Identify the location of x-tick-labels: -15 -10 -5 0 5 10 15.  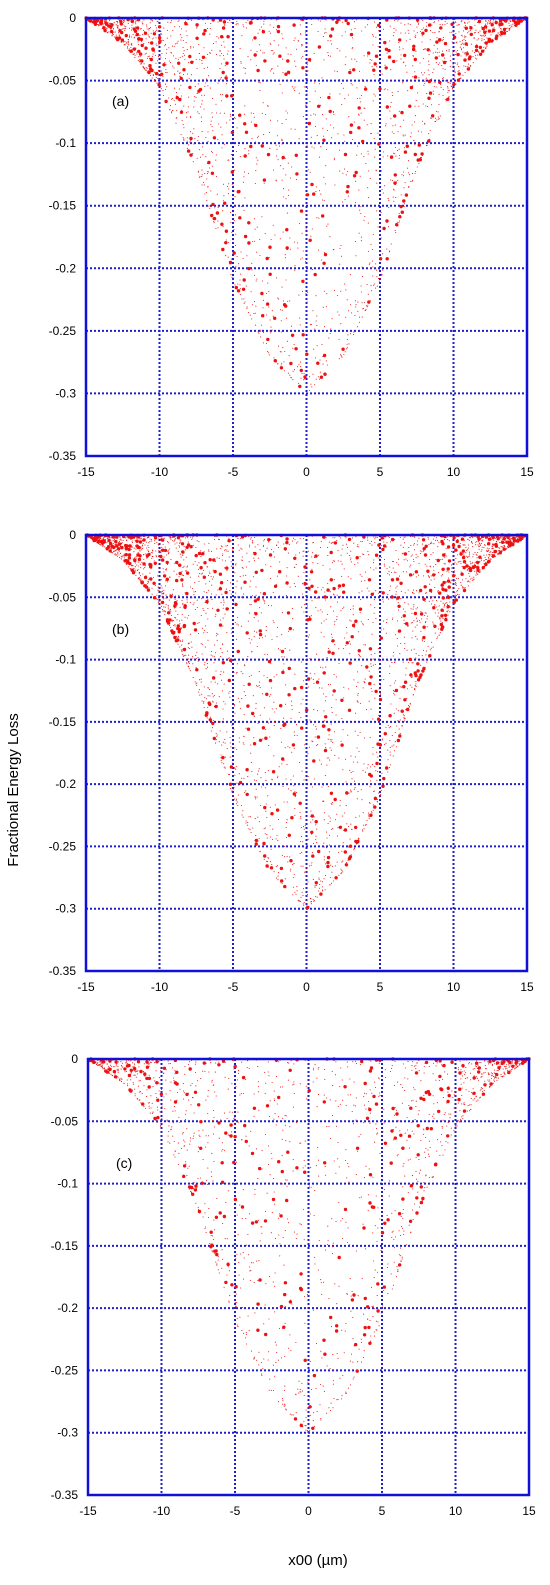
(305, 472).